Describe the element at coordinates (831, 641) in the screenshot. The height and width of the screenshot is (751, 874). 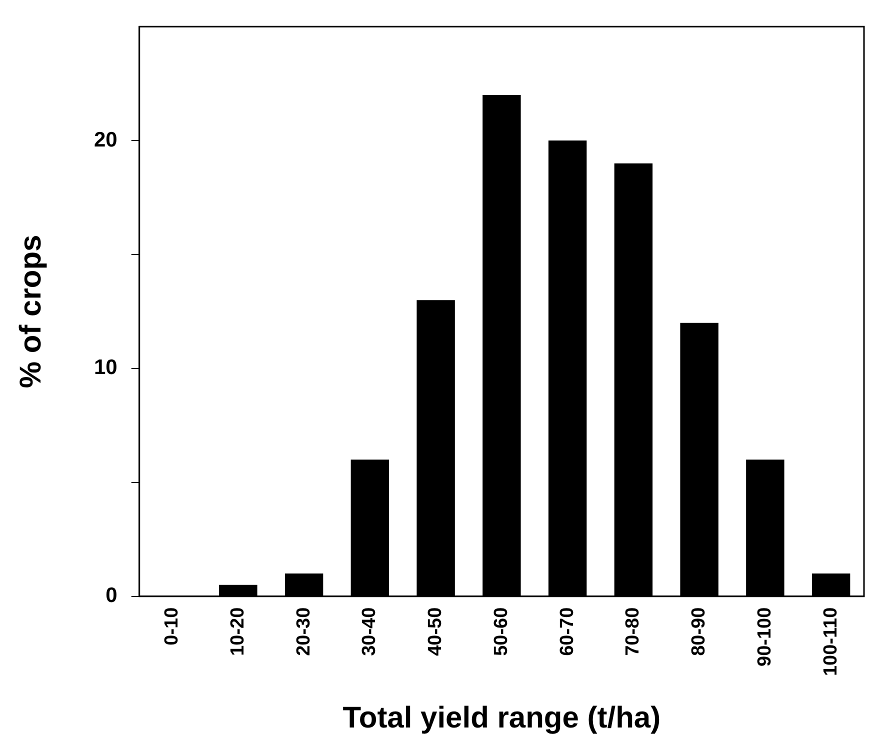
I see `x-tick-label: 100-110` at that location.